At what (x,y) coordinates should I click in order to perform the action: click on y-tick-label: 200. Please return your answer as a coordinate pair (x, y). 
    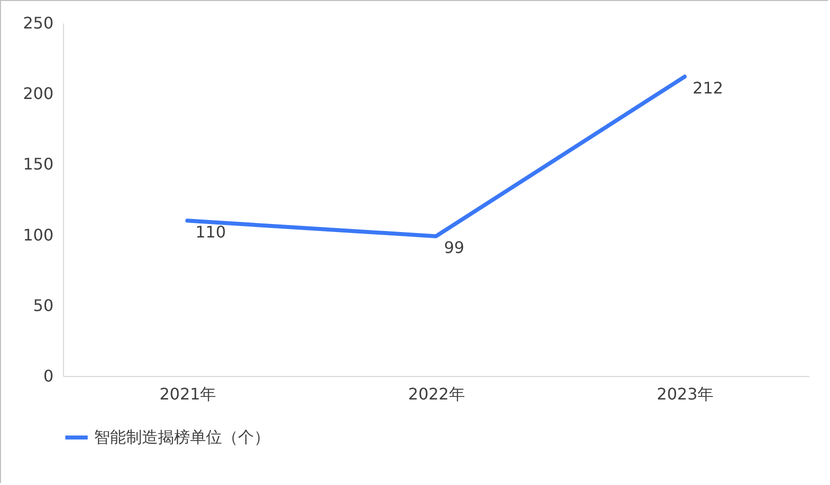
    Looking at the image, I should click on (38, 94).